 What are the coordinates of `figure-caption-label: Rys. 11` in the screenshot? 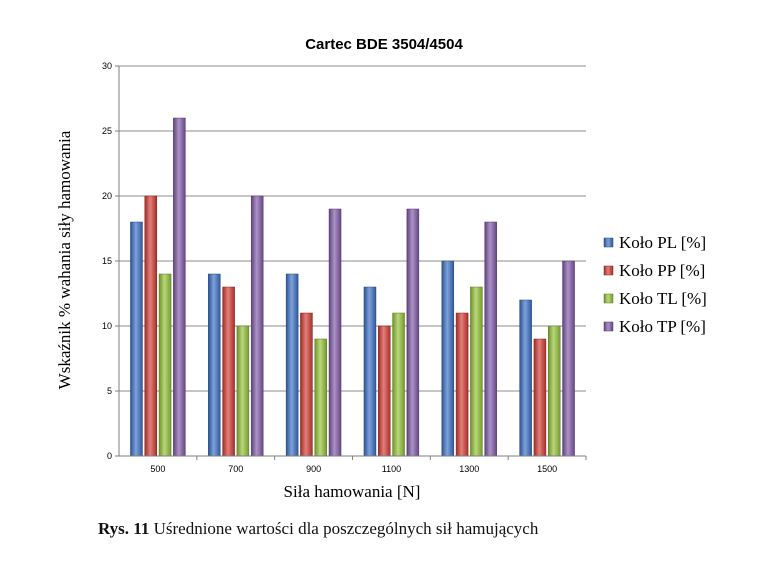 It's located at (124, 528).